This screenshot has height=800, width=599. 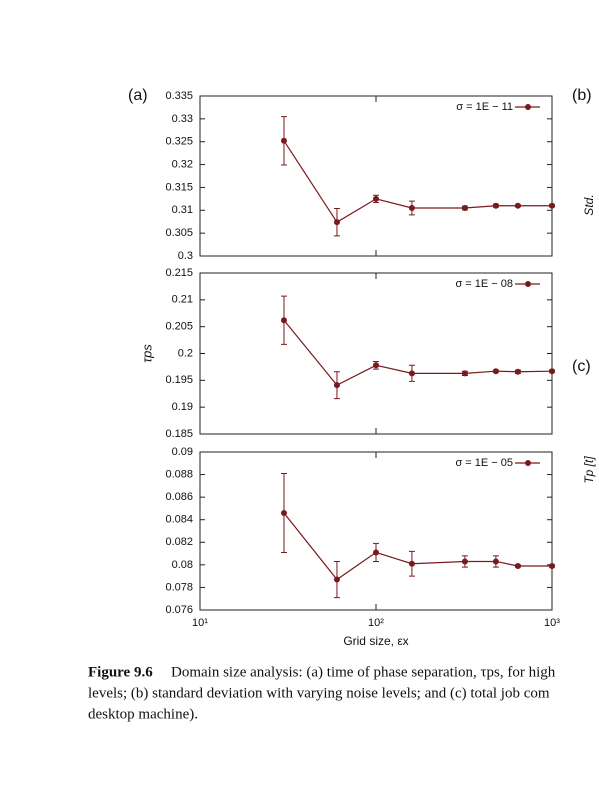 What do you see at coordinates (179, 610) in the screenshot?
I see `y-tick-label: 0.076` at bounding box center [179, 610].